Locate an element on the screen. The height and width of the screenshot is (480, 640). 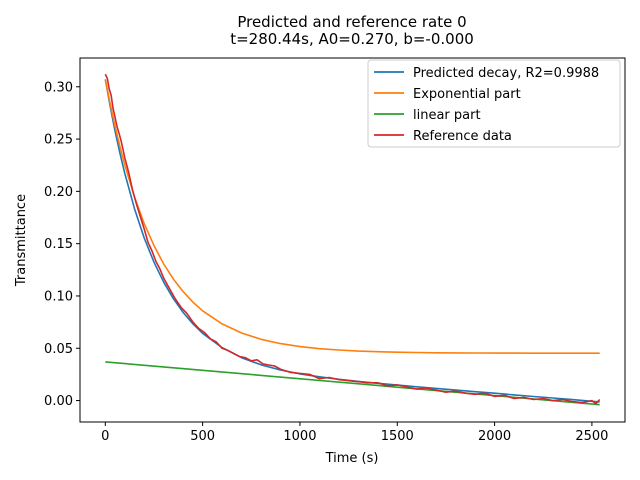
chart-title: Predicted and reference rate 0 is located at coordinates (351, 22).